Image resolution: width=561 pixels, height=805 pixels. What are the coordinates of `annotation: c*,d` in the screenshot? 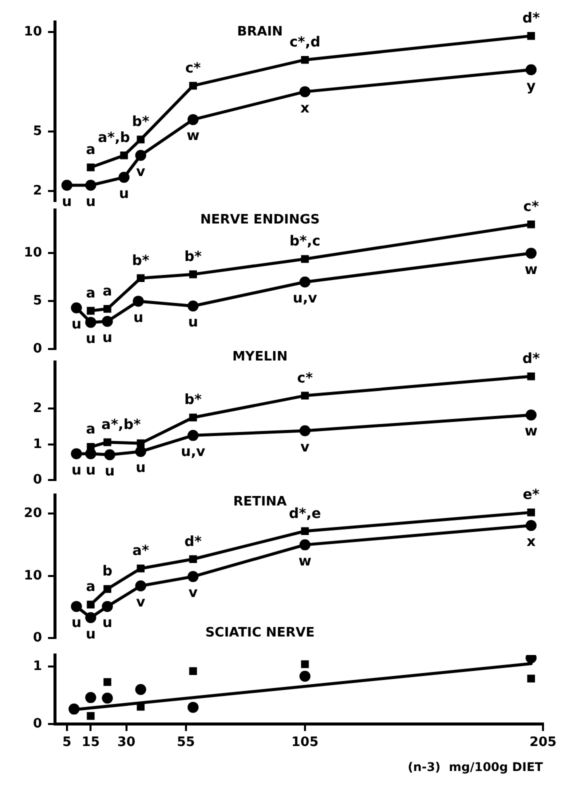 It's located at (304, 42).